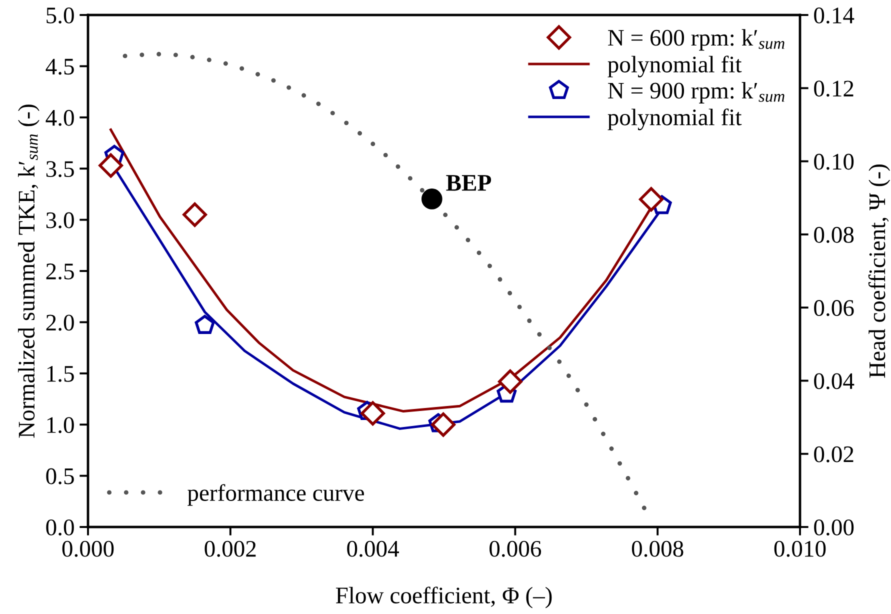 The image size is (891, 614). Describe the element at coordinates (834, 162) in the screenshot. I see `y2-tick-label: 0.10` at that location.